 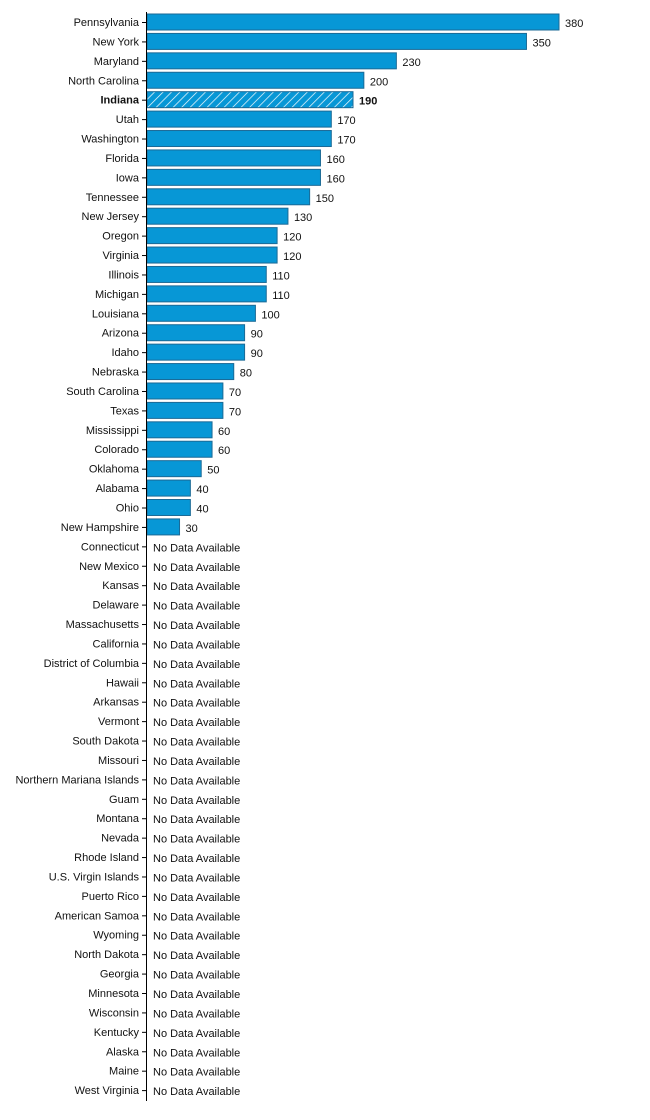 What do you see at coordinates (116, 314) in the screenshot?
I see `category-label: Louisiana` at bounding box center [116, 314].